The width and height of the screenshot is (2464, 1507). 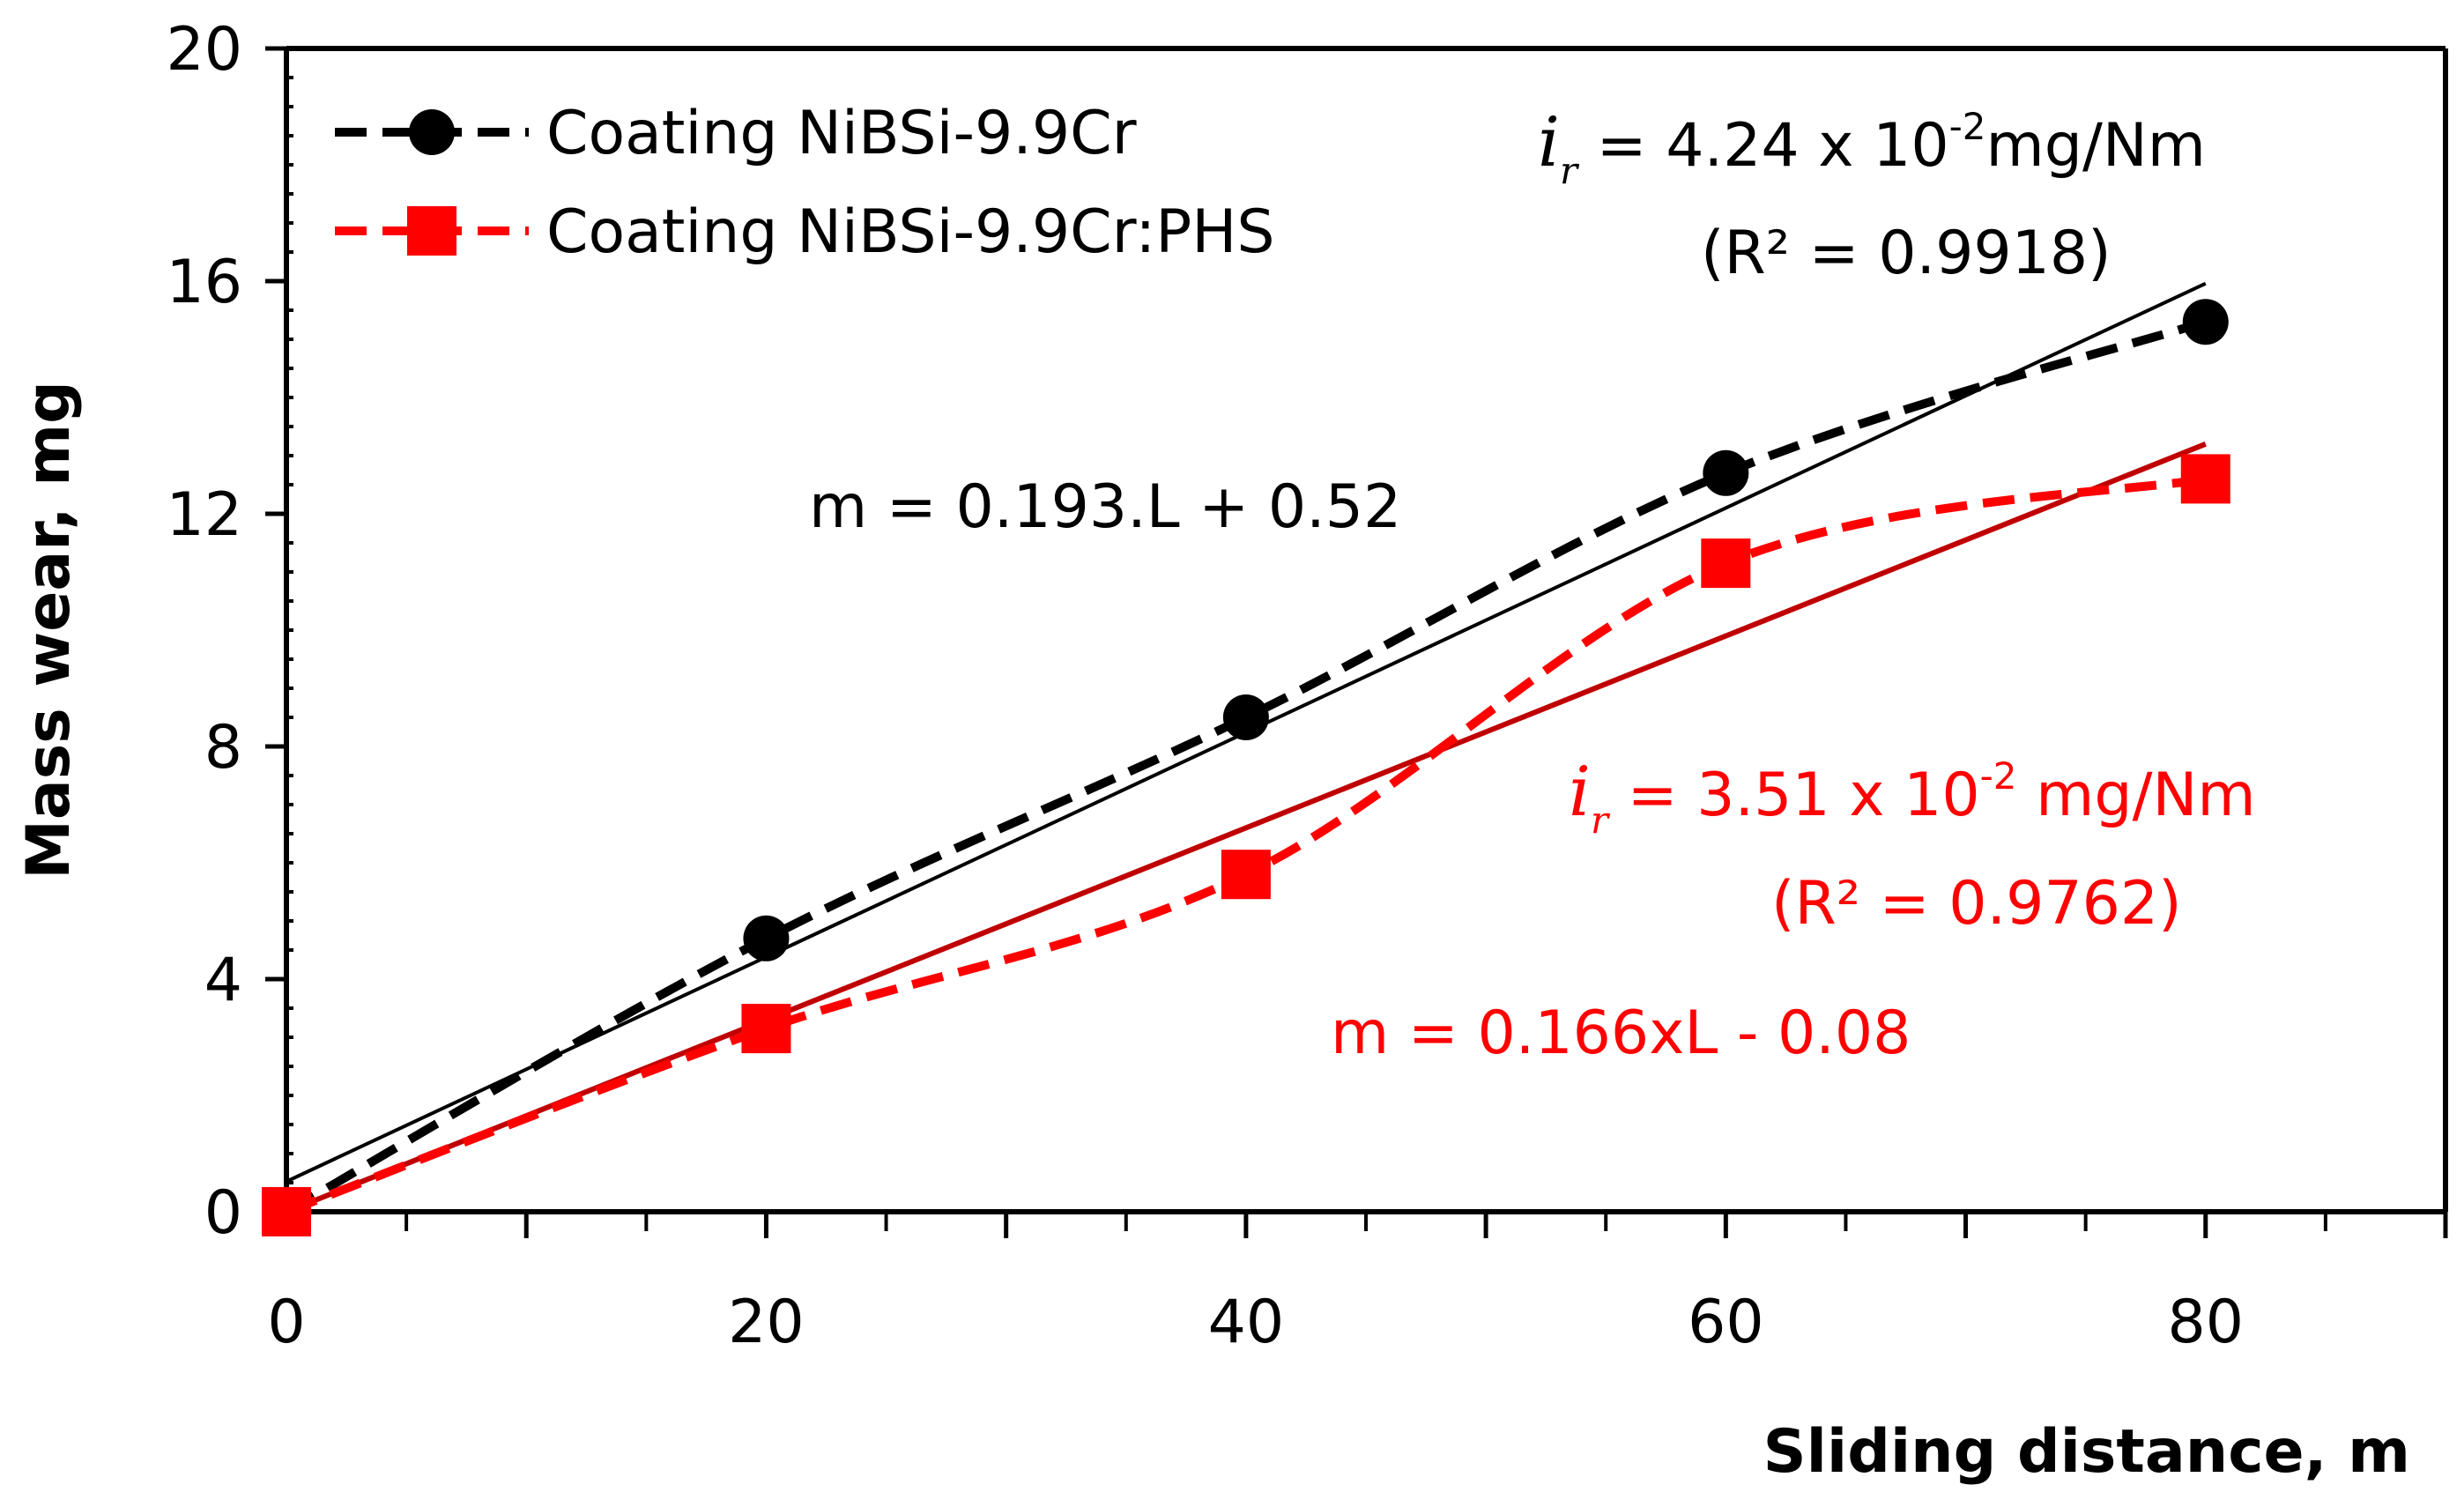 I want to click on black-rate-unit: mg/Nm, so click(x=2096, y=146).